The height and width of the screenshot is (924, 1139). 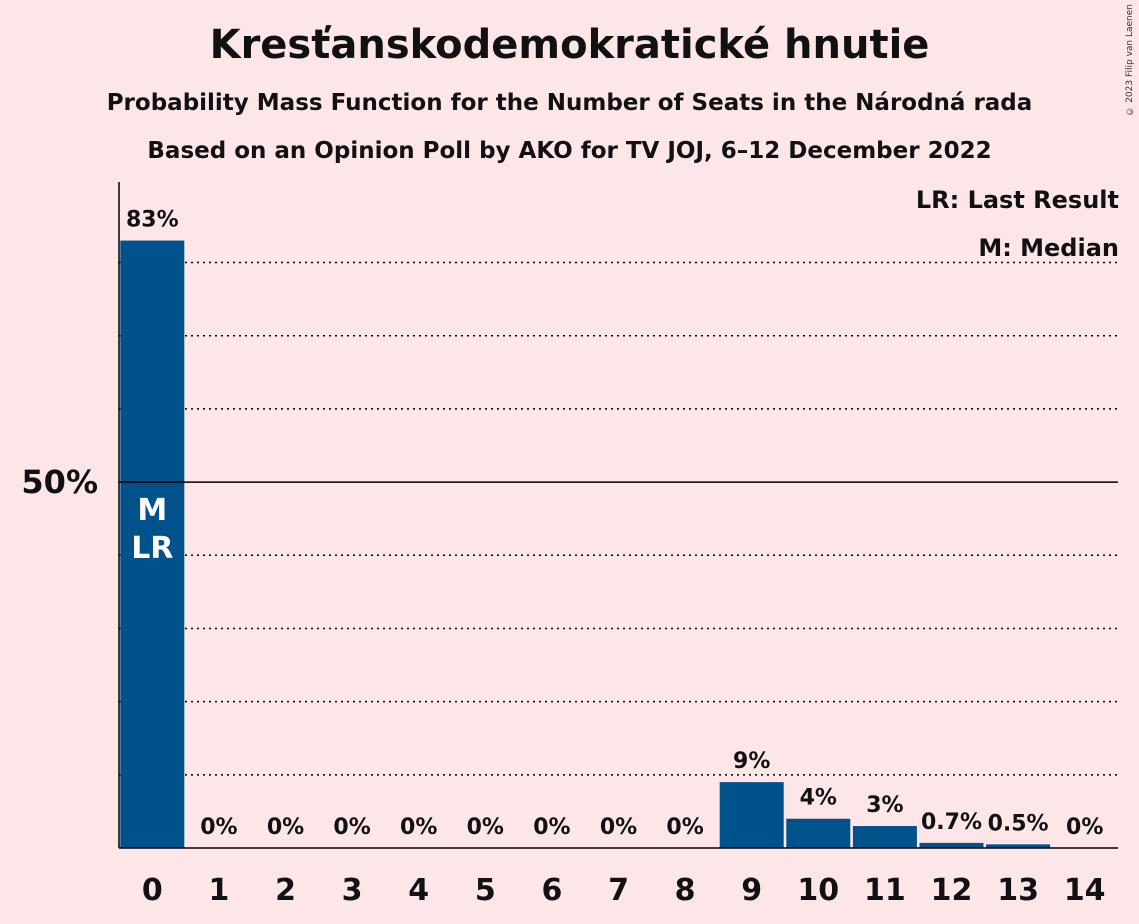 I want to click on x-tick-label: 1, so click(x=218, y=890).